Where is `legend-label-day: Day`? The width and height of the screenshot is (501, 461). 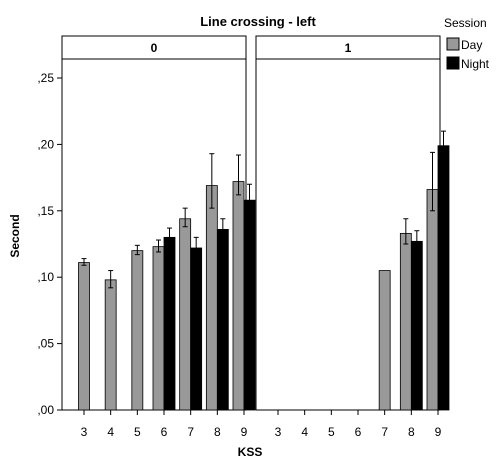
legend-label-day: Day is located at coordinates (471, 45).